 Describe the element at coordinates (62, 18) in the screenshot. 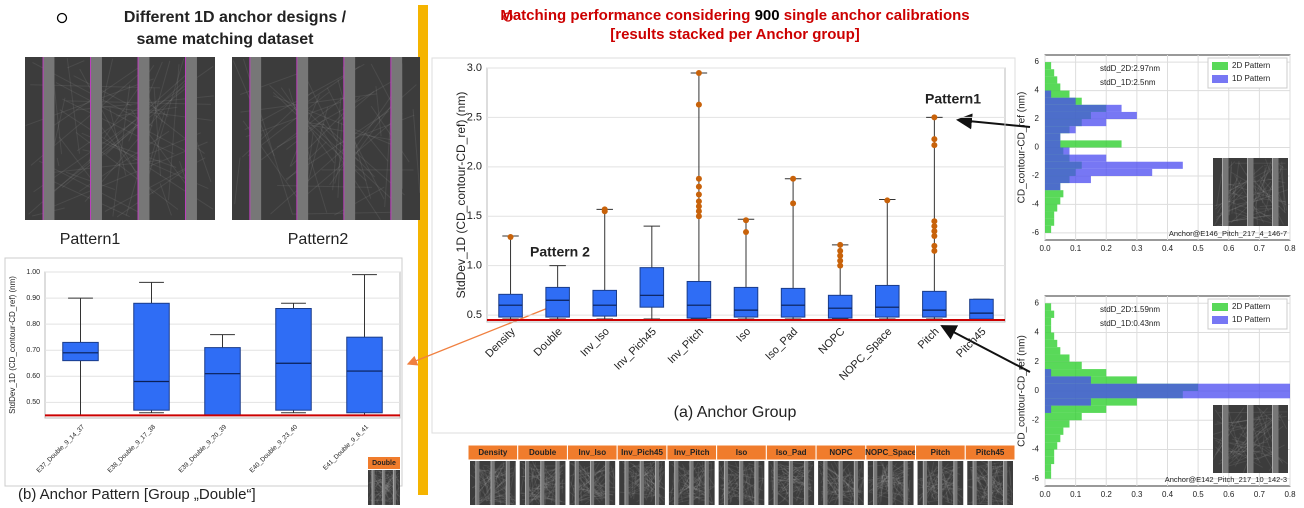

I see `bullet` at that location.